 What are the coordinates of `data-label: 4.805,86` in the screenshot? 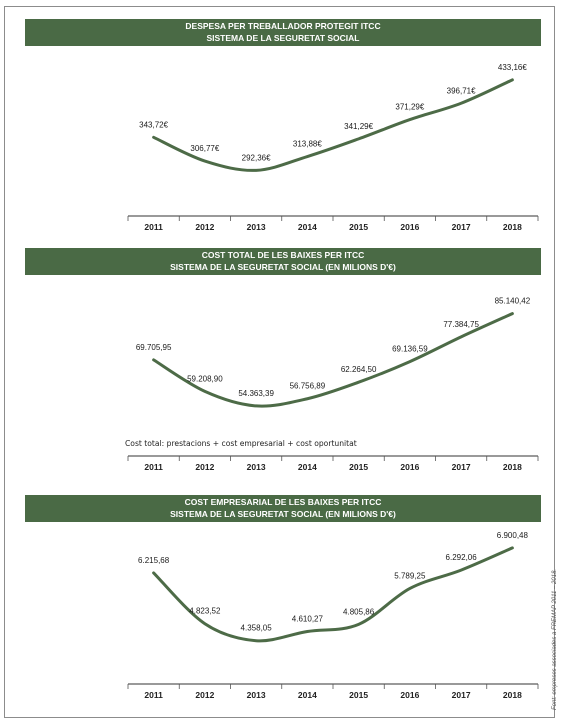 It's located at (359, 611).